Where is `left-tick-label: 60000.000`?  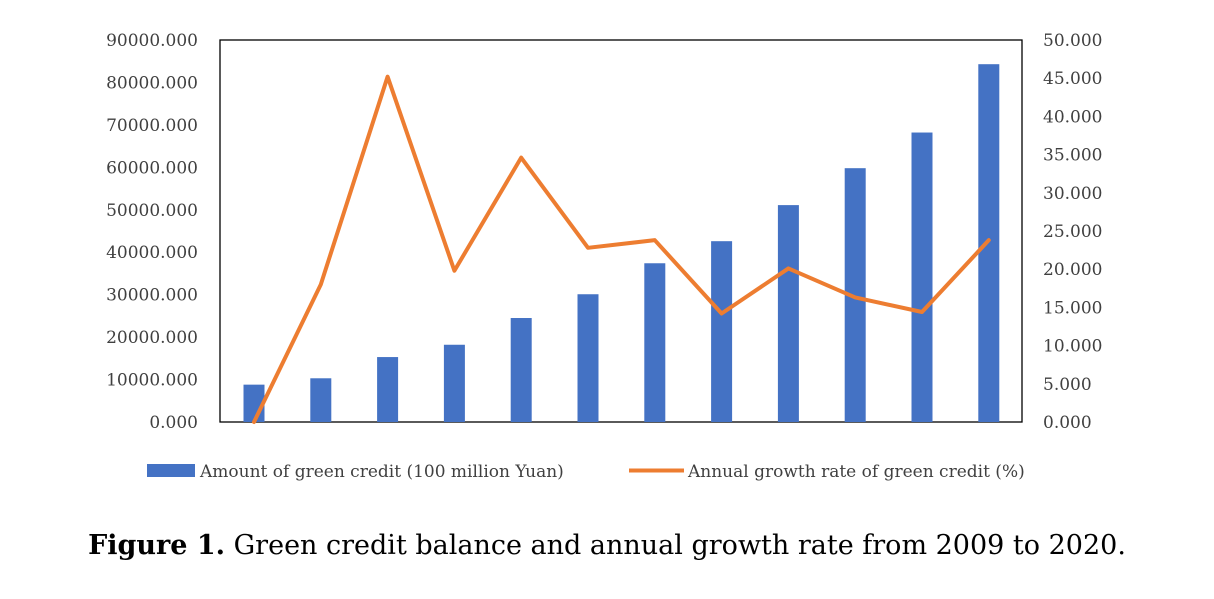
left-tick-label: 60000.000 is located at coordinates (152, 168).